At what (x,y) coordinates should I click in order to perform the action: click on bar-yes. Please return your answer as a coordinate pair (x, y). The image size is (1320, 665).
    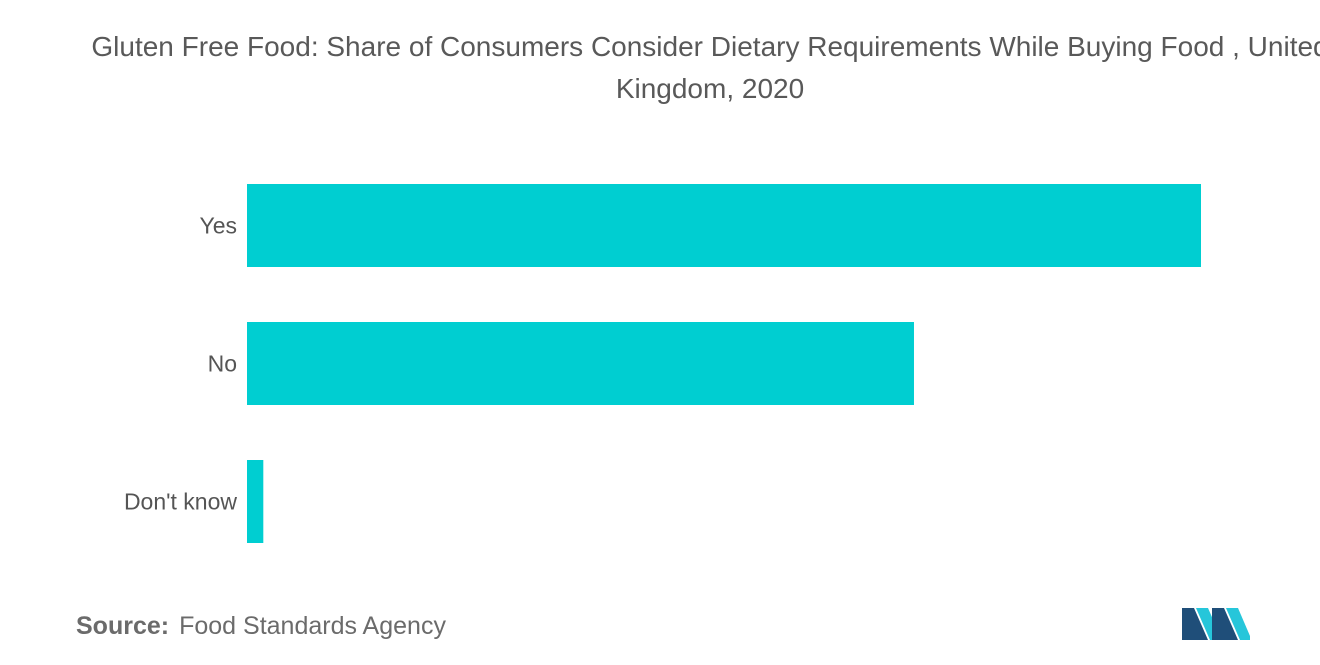
    Looking at the image, I should click on (724, 225).